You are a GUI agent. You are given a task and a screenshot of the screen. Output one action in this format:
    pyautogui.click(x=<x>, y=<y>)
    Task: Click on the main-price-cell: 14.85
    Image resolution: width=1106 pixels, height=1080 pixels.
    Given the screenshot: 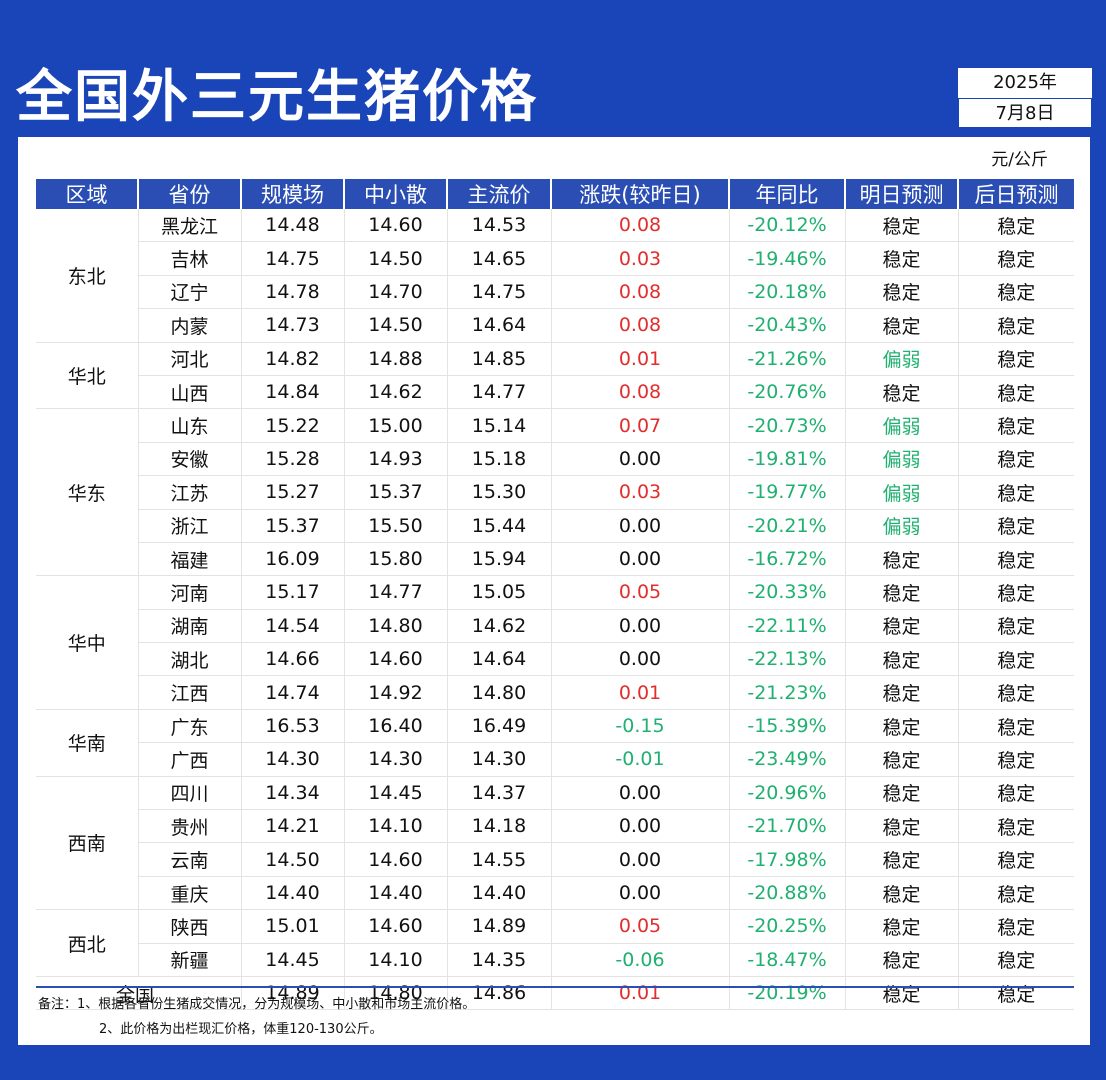 What is the action you would take?
    pyautogui.click(x=498, y=359)
    